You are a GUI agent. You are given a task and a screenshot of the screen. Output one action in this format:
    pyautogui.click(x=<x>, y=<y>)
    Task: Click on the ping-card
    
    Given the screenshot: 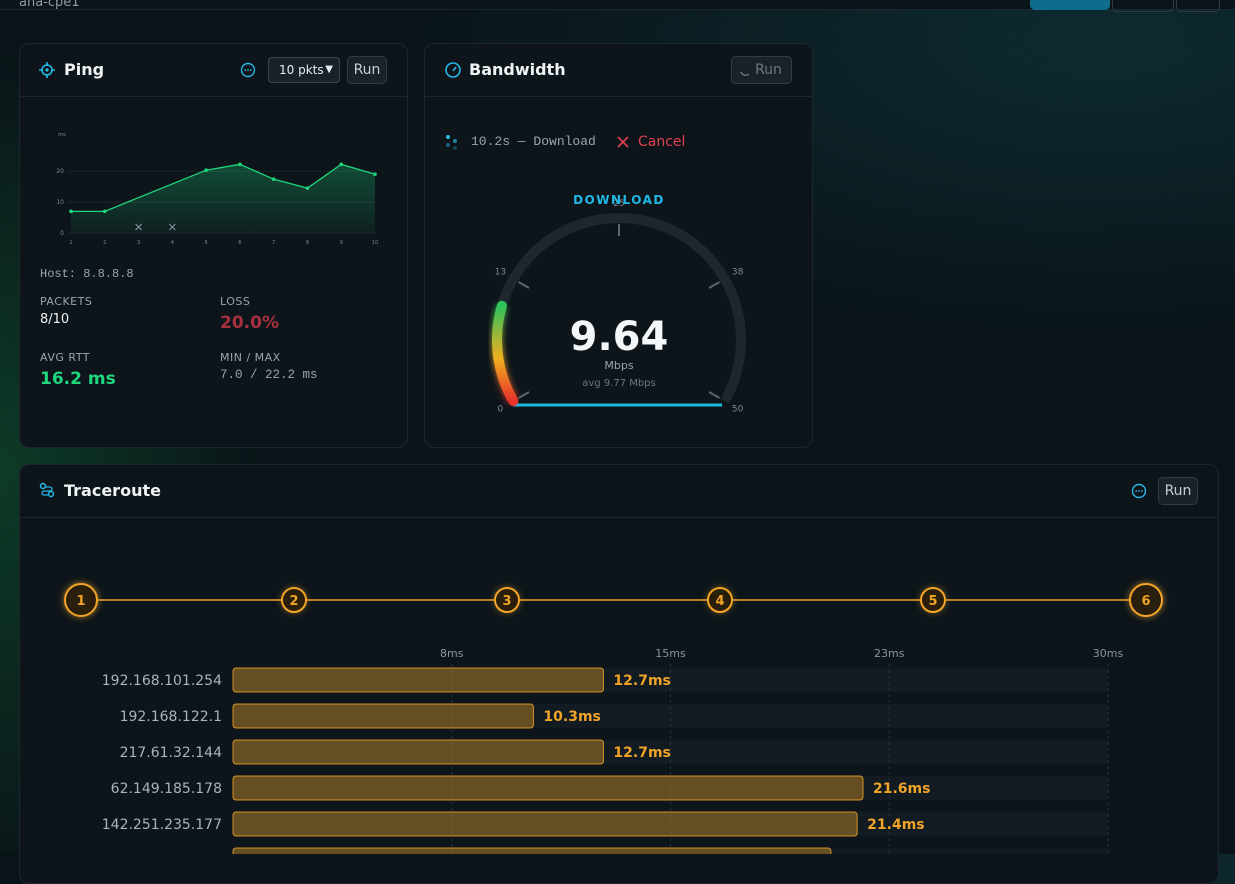 What is the action you would take?
    pyautogui.click(x=213, y=245)
    